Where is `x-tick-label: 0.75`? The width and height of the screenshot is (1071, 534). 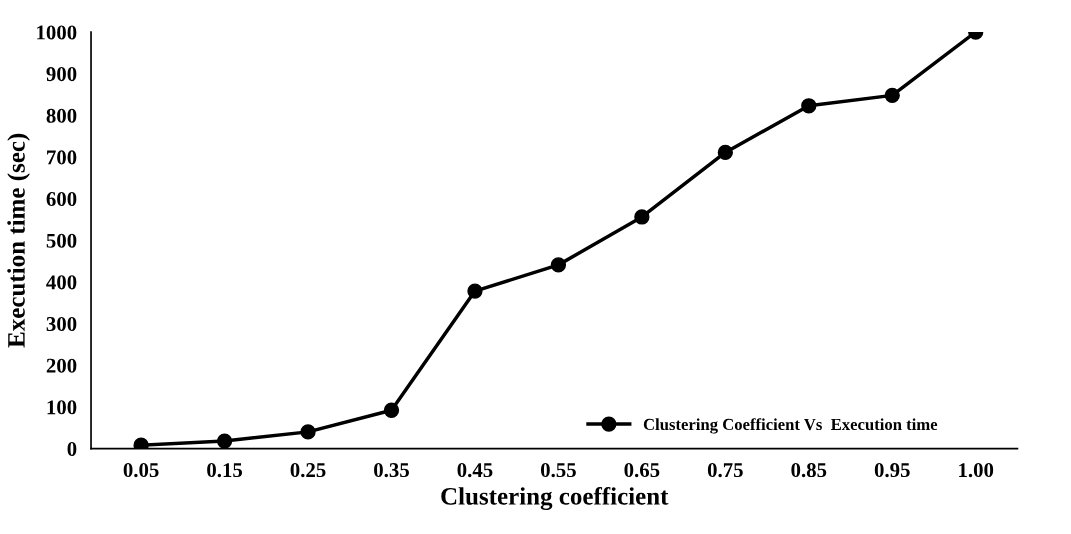 x-tick-label: 0.75 is located at coordinates (725, 470).